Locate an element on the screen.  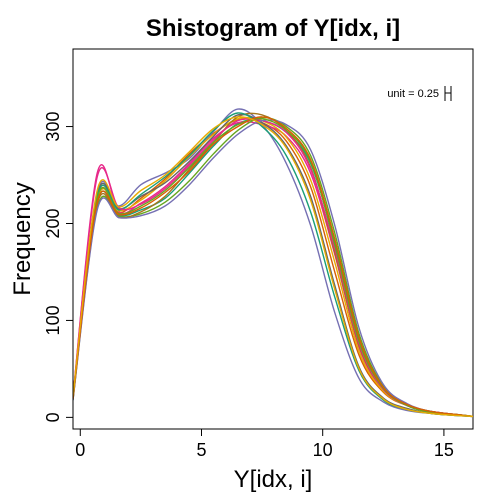
x-tick-label: 0 is located at coordinates (80, 450).